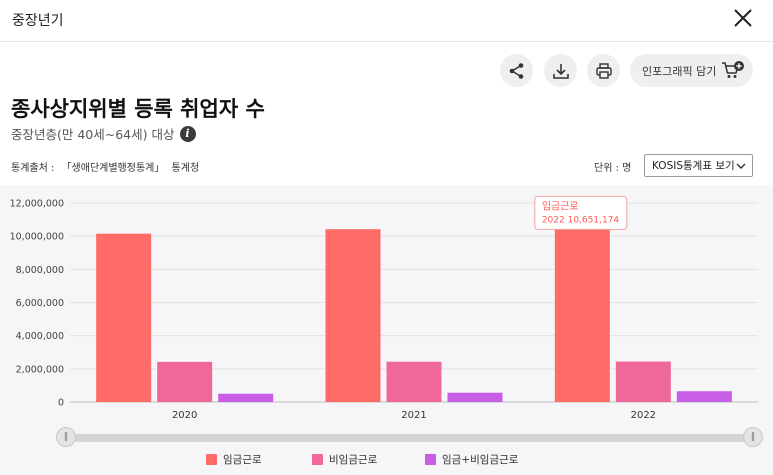 This screenshot has height=475, width=773. I want to click on source-label: 통계출처 :, so click(33, 168).